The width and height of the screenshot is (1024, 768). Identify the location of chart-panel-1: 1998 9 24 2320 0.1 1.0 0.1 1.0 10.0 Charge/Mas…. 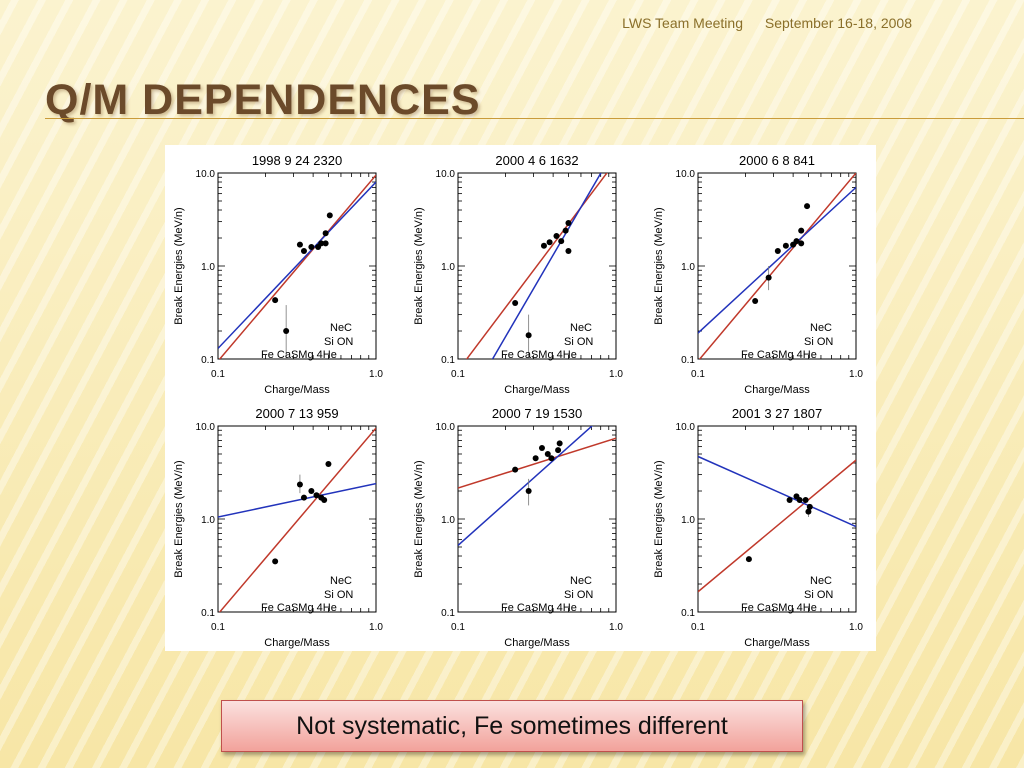
(278, 274).